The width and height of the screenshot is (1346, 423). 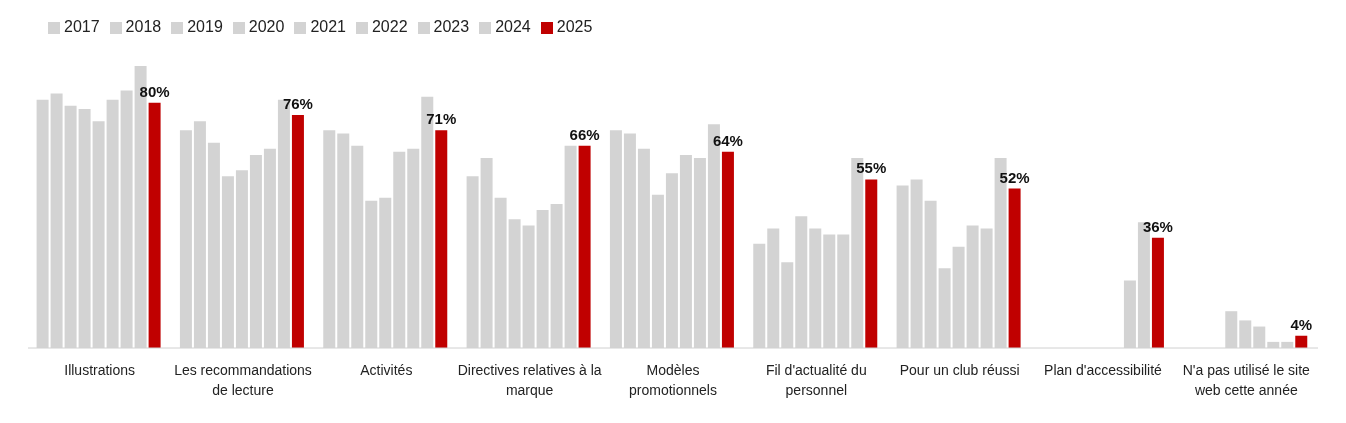 What do you see at coordinates (513, 26) in the screenshot?
I see `legend-label: 2024` at bounding box center [513, 26].